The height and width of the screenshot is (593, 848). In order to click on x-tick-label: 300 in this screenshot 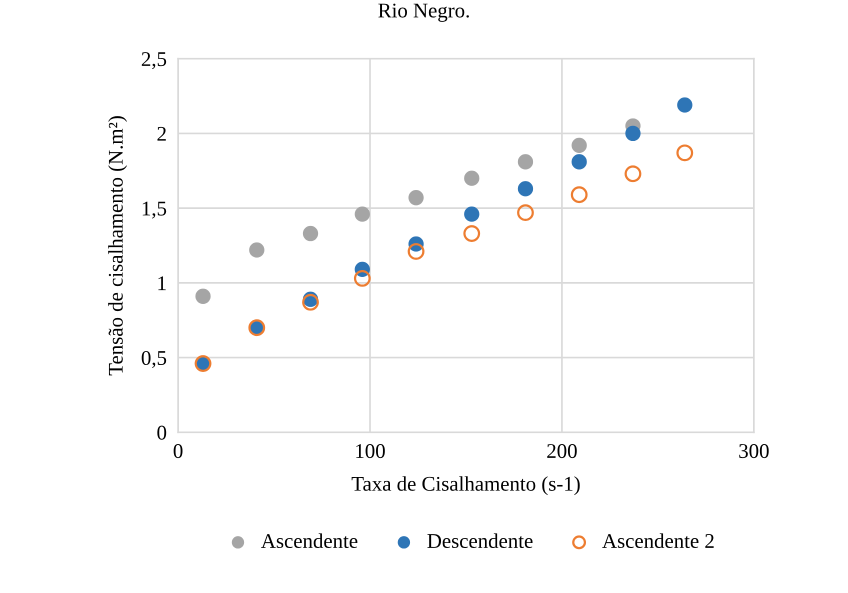, I will do `click(754, 451)`.